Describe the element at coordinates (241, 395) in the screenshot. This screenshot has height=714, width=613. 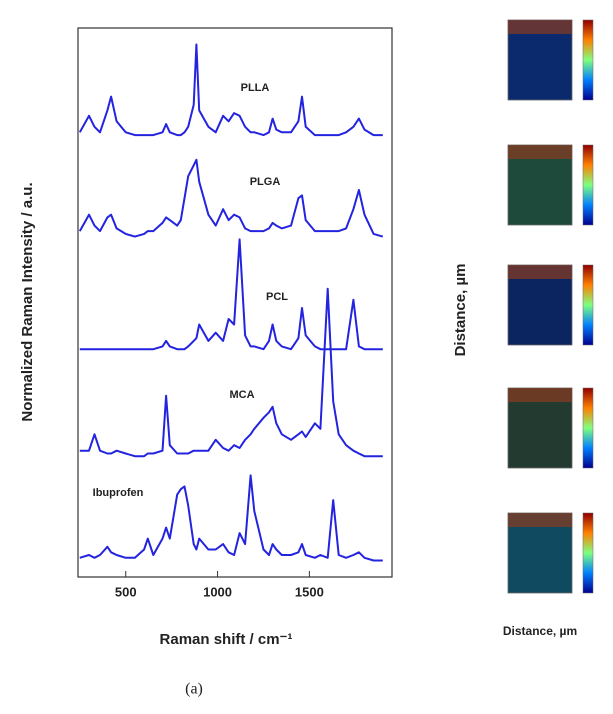
I see `series-label: MCA` at that location.